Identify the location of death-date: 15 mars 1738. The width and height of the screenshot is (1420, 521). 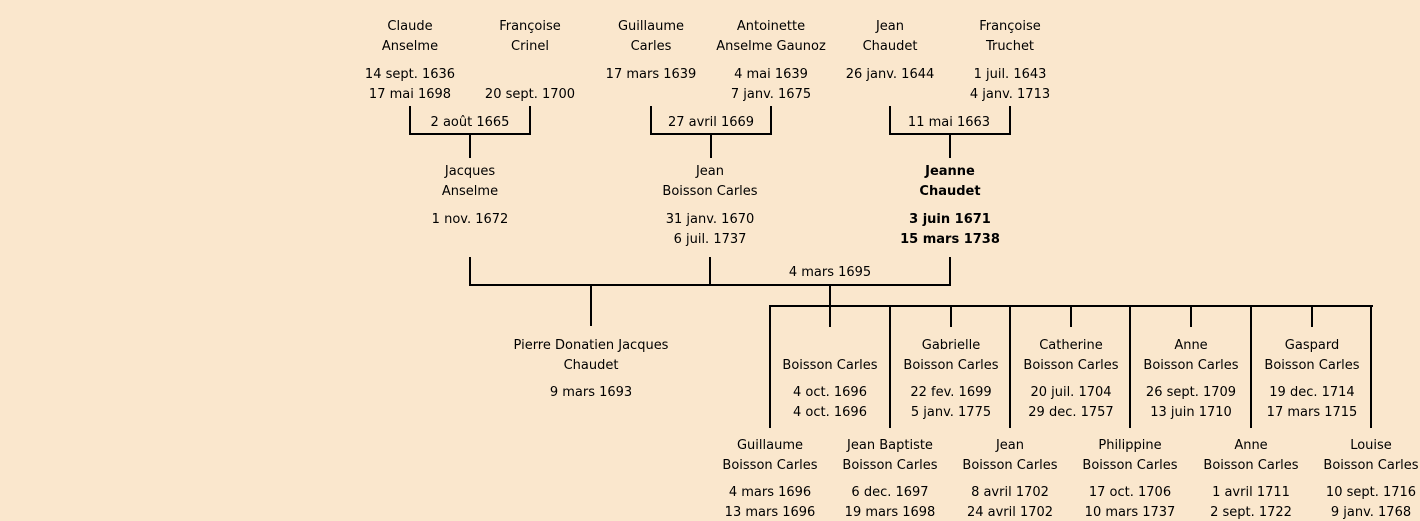
(950, 239).